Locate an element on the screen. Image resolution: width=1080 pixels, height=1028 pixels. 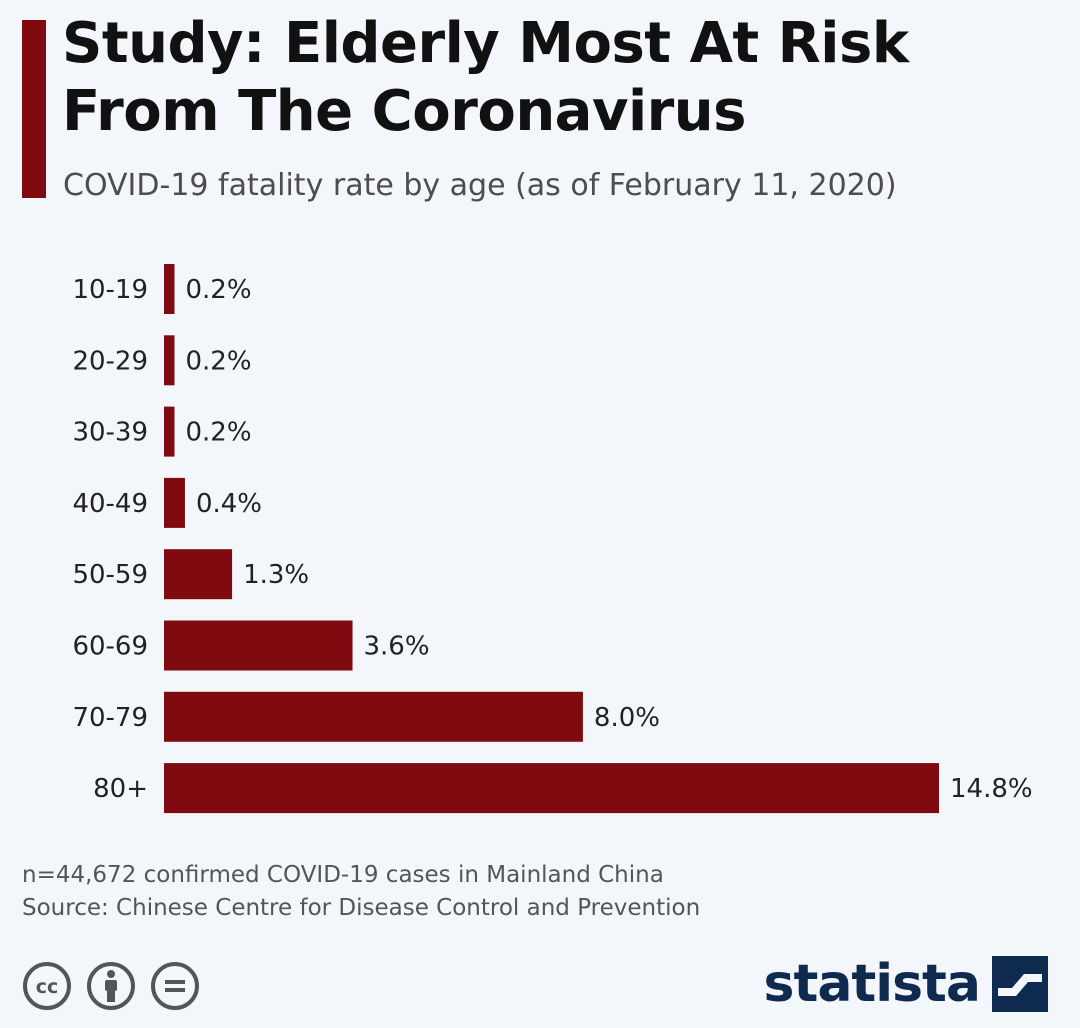
category-label: 80+ is located at coordinates (120, 789).